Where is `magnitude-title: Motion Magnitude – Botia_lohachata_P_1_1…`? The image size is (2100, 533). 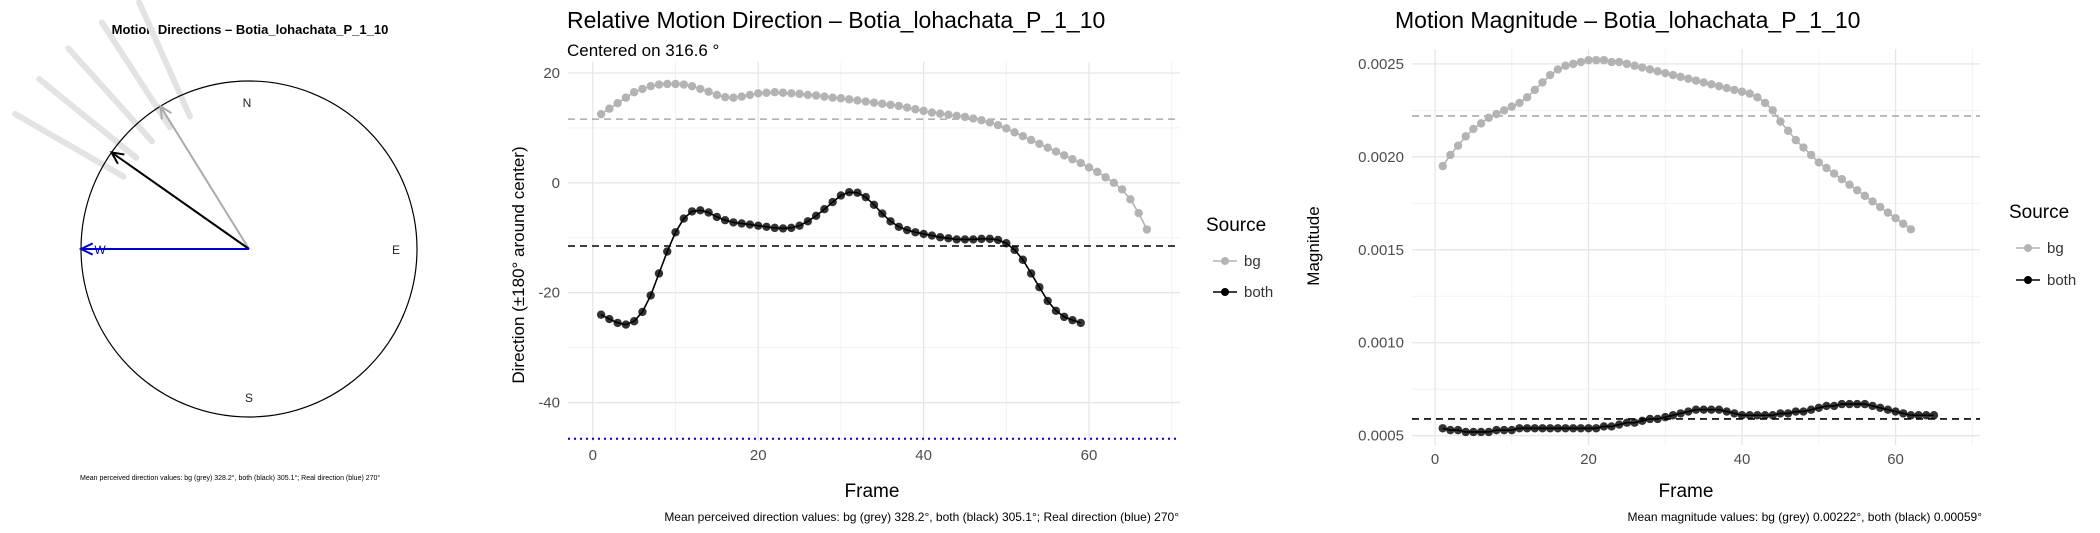
magnitude-title: Motion Magnitude – Botia_lohachata_P_1_1… is located at coordinates (1627, 20).